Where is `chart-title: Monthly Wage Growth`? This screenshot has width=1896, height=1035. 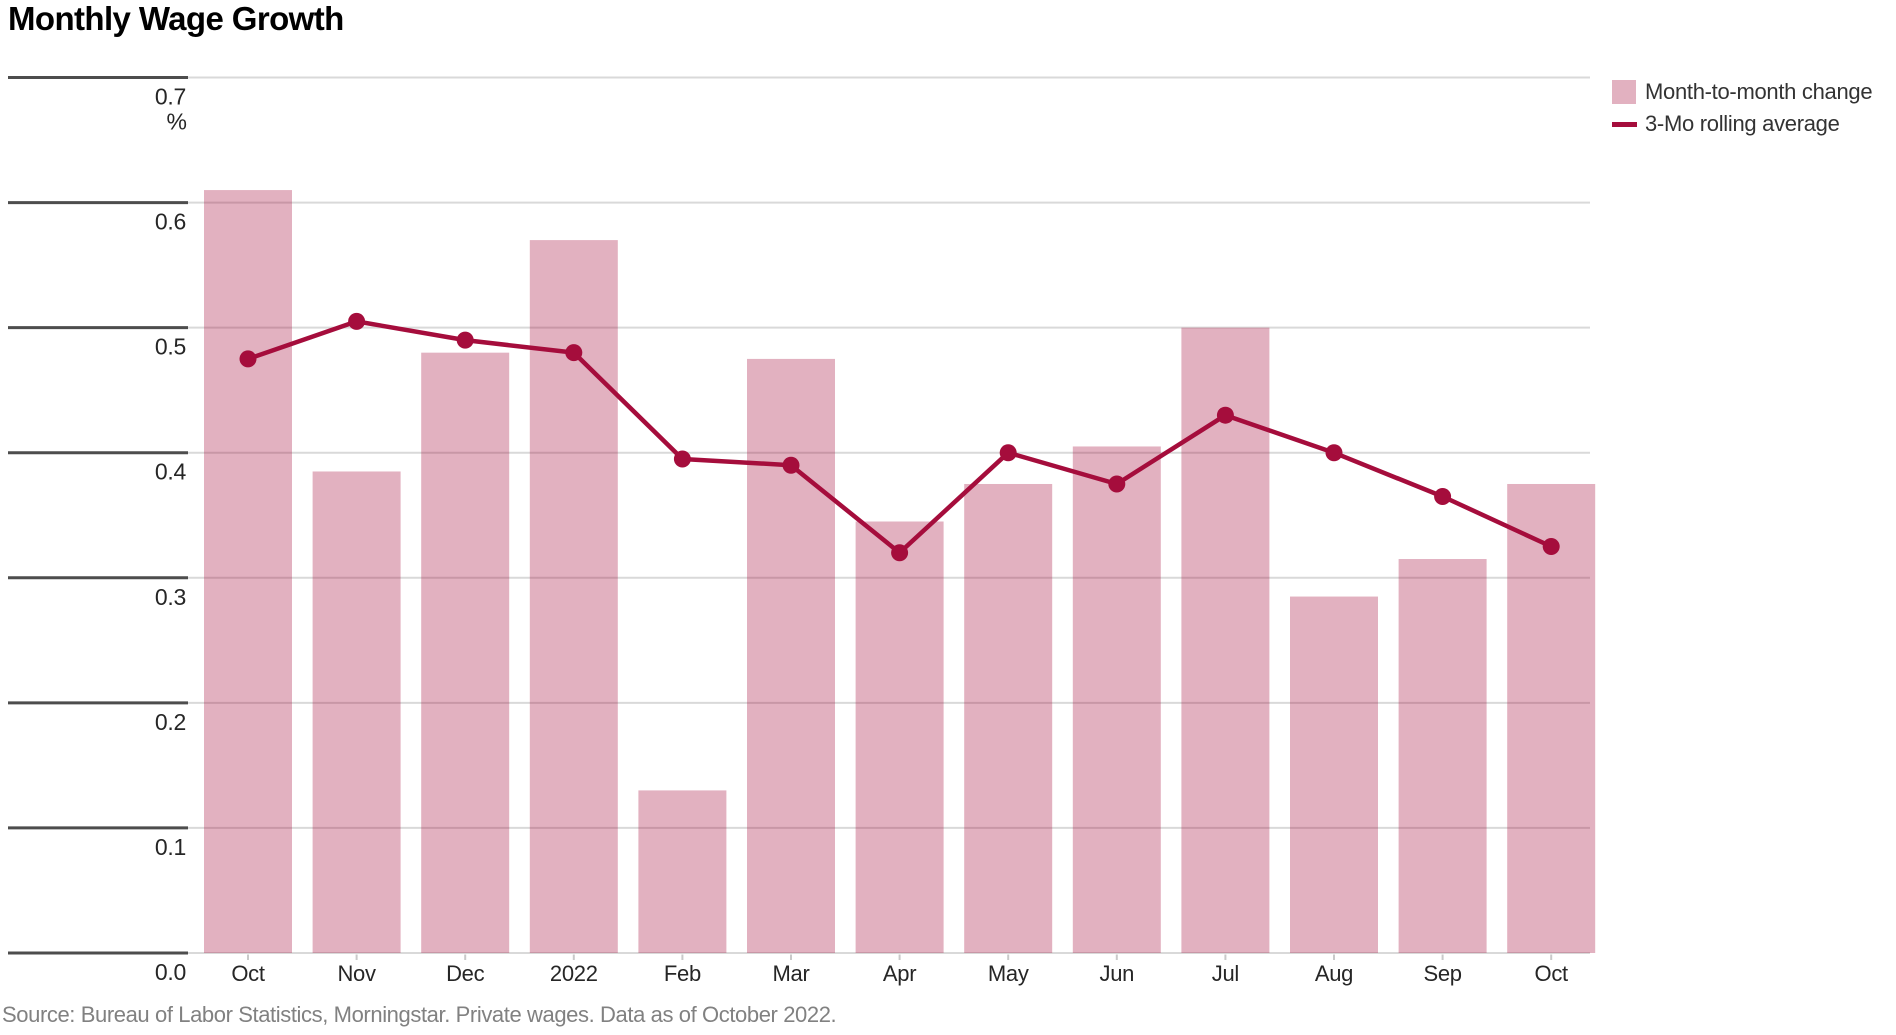
chart-title: Monthly Wage Growth is located at coordinates (176, 18).